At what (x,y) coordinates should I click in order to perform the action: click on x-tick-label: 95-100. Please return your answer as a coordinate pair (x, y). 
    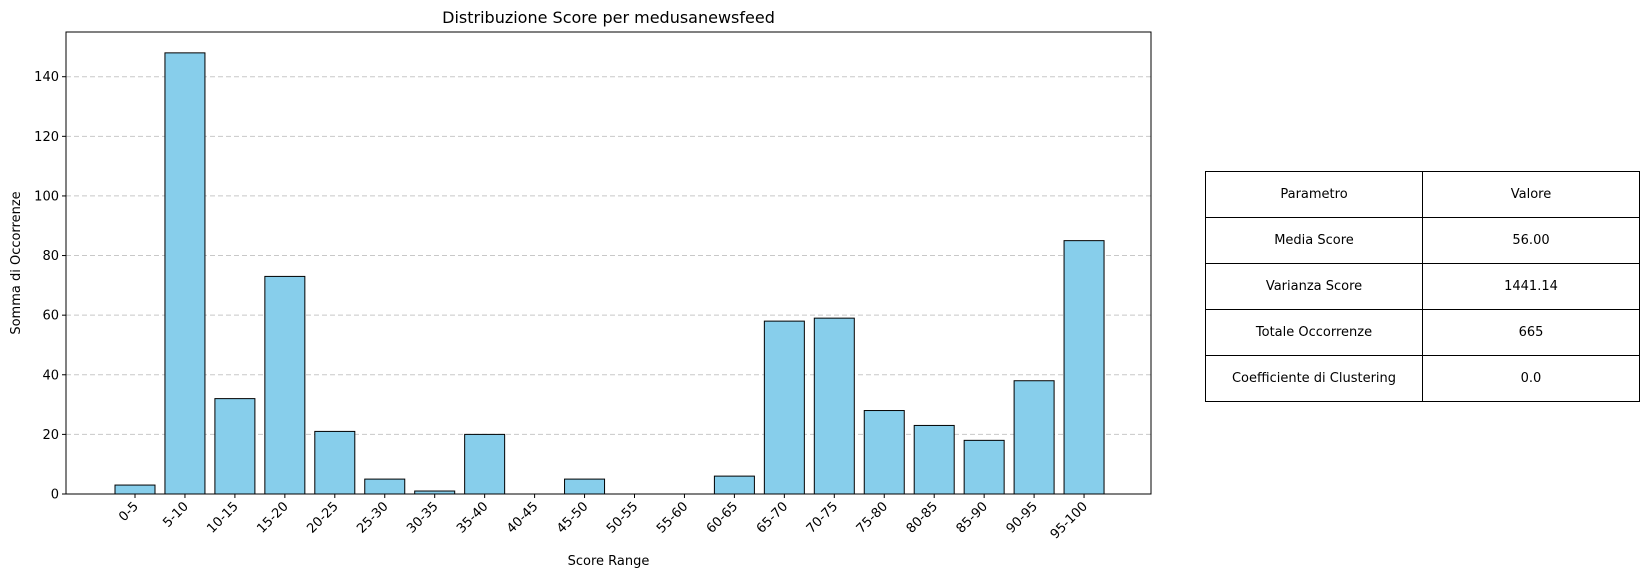
    Looking at the image, I should click on (1069, 520).